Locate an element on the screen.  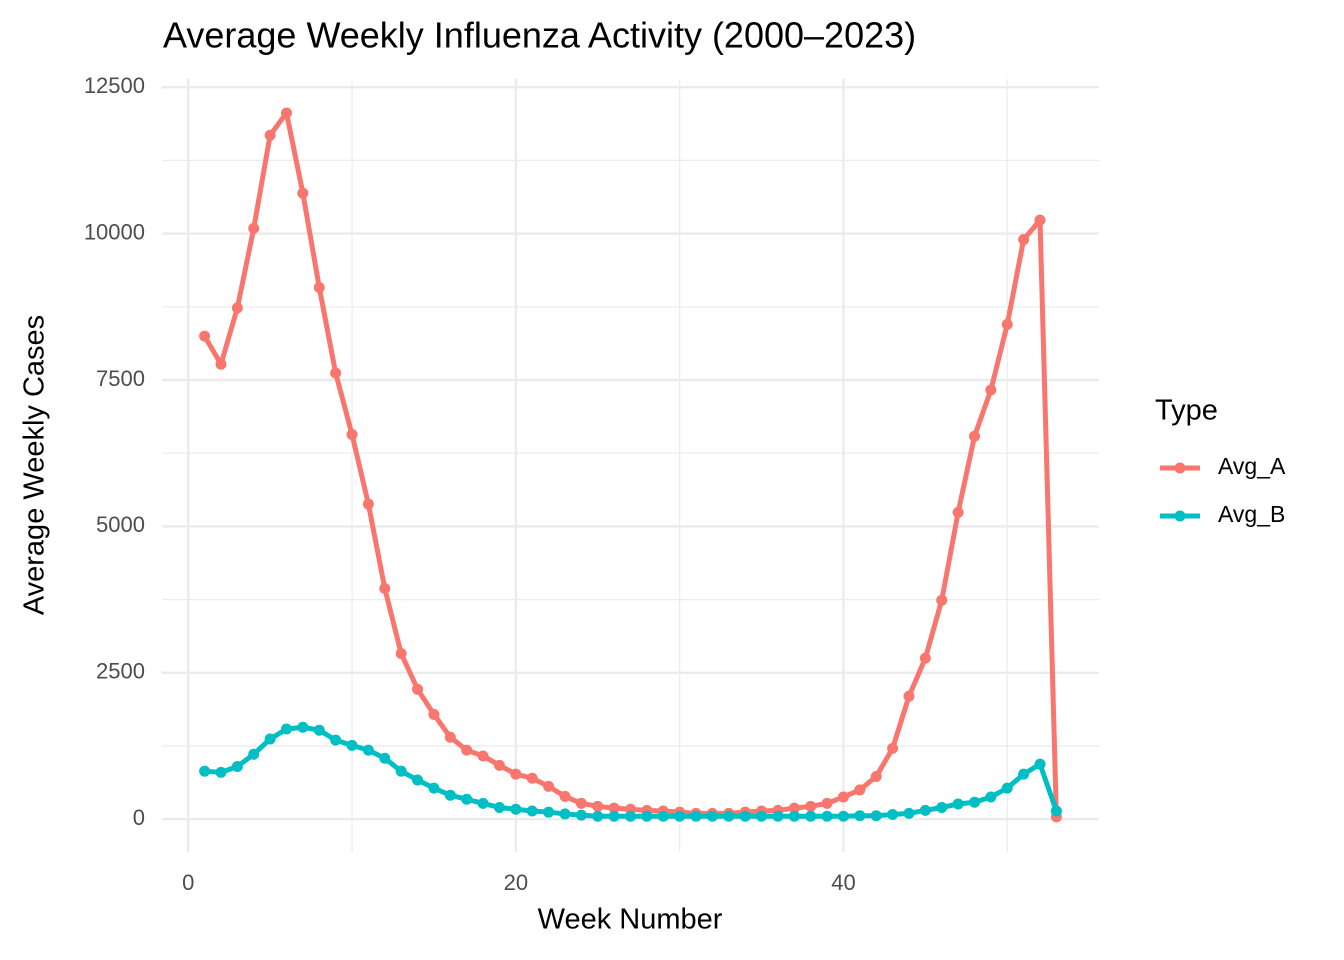
y-tick-label: 2500 is located at coordinates (120, 671).